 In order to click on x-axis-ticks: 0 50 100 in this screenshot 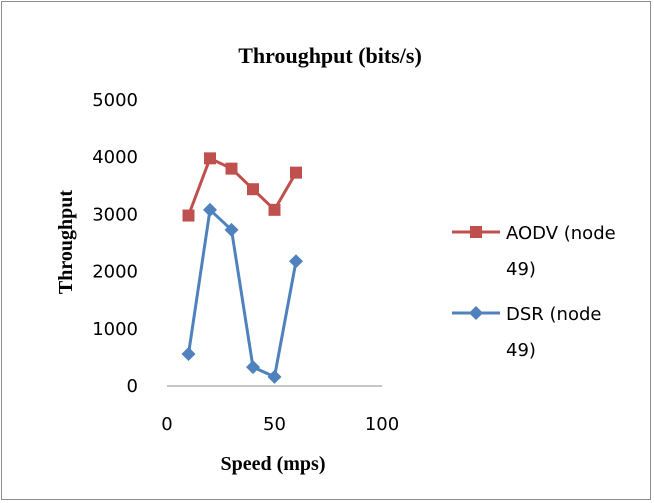, I will do `click(280, 424)`.